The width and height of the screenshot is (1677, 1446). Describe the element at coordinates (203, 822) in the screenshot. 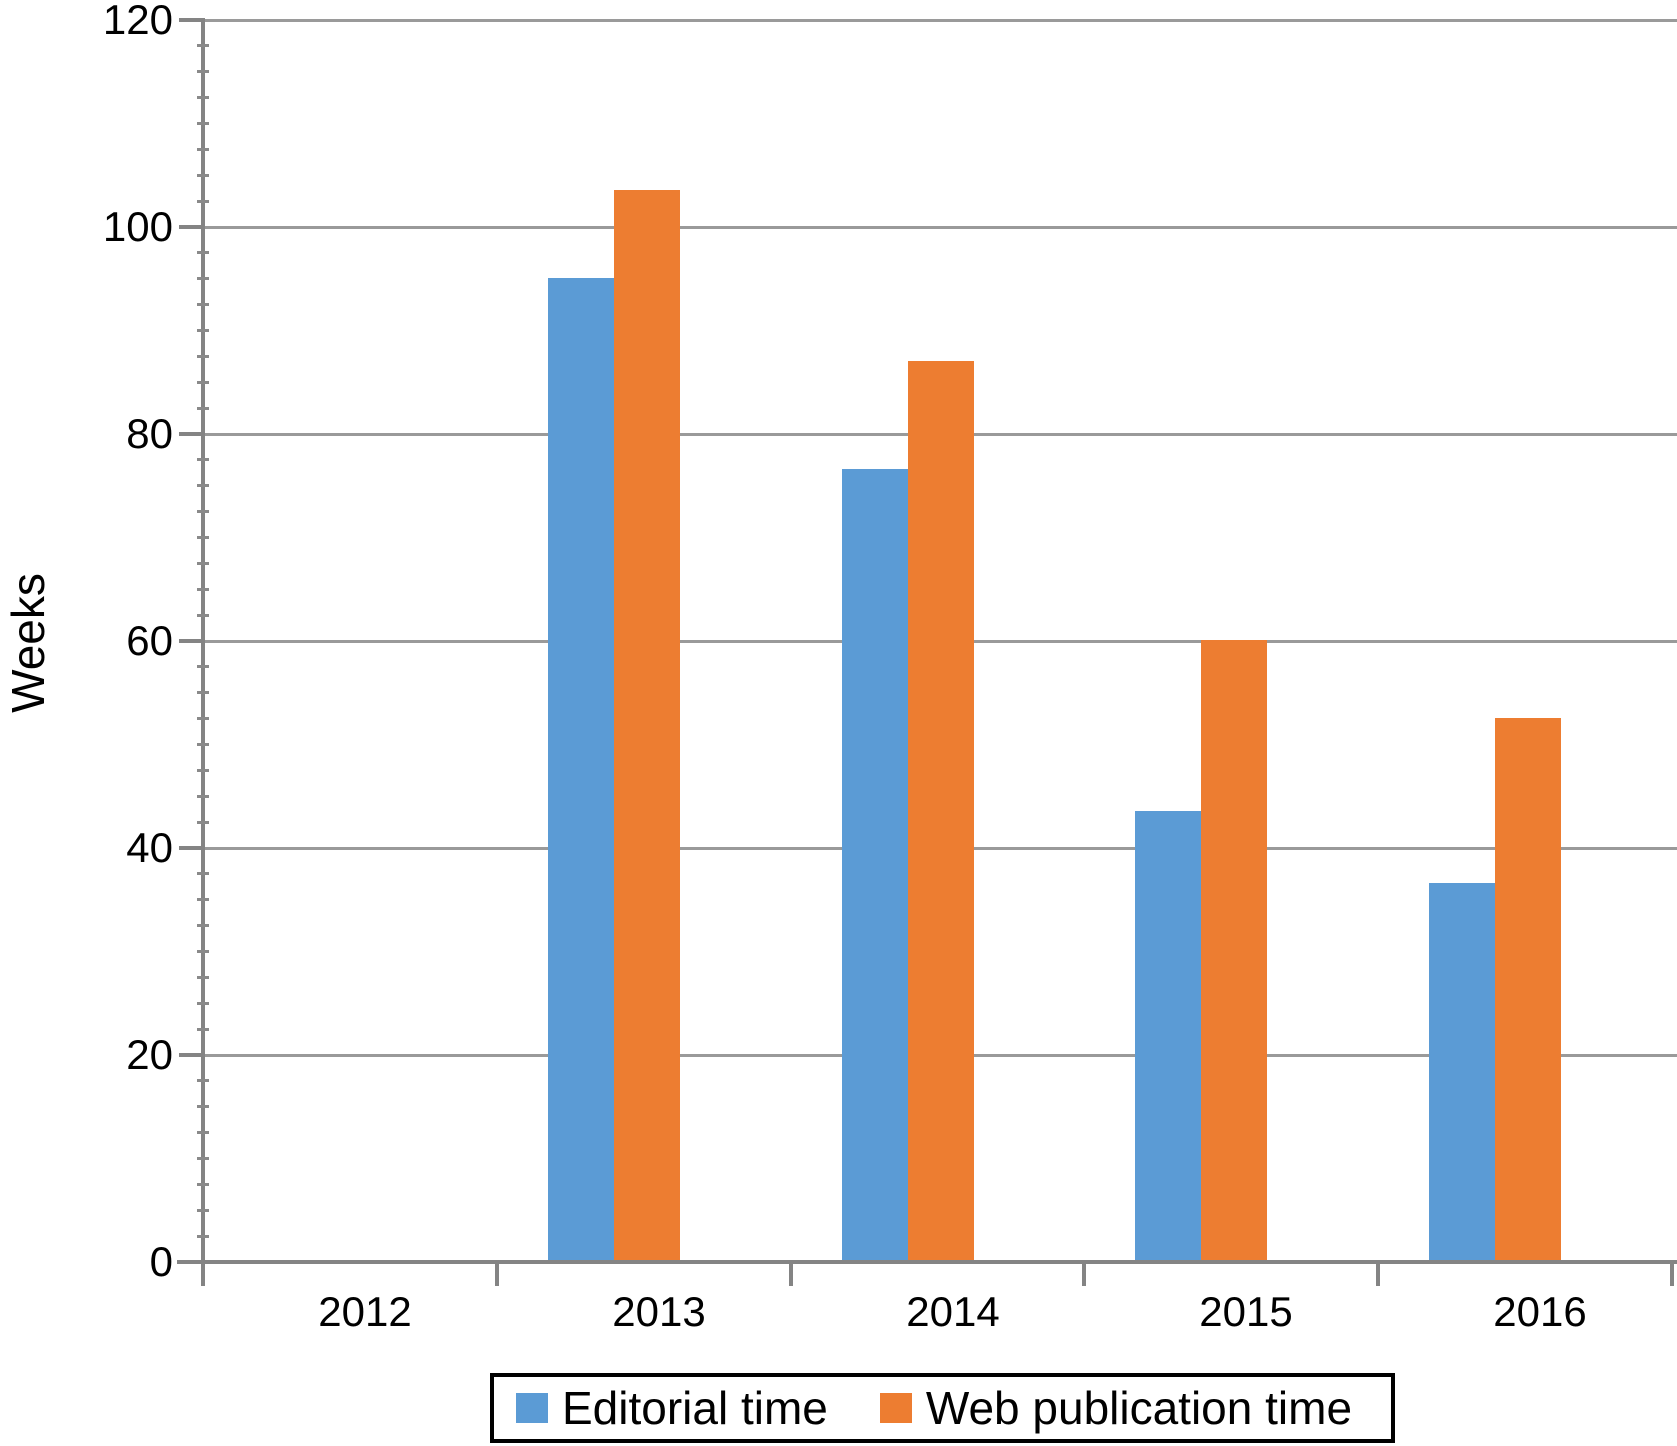

I see `y-minor-tick-42.5` at that location.